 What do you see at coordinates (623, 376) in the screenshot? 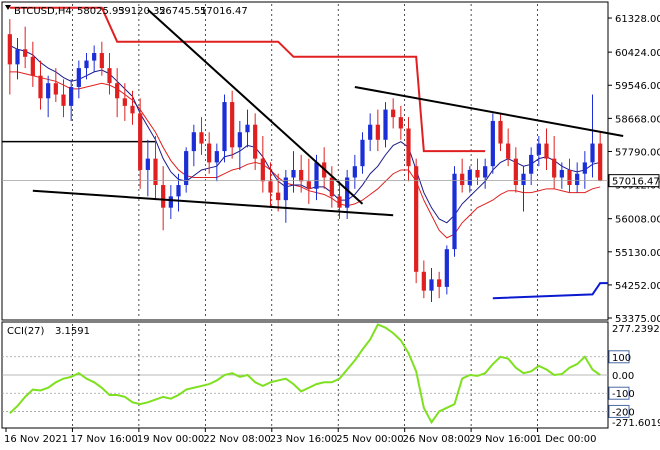
I see `cci-tick-label: 0.00` at bounding box center [623, 376].